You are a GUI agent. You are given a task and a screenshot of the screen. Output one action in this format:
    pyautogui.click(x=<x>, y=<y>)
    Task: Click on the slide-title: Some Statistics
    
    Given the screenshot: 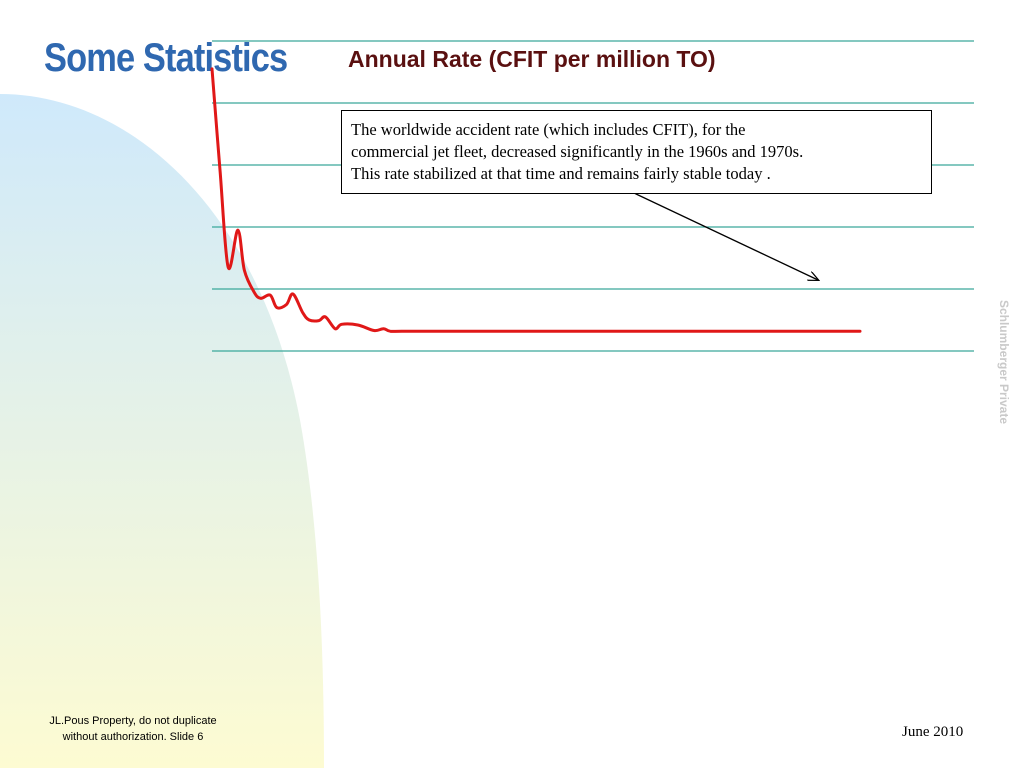 What is the action you would take?
    pyautogui.click(x=166, y=58)
    